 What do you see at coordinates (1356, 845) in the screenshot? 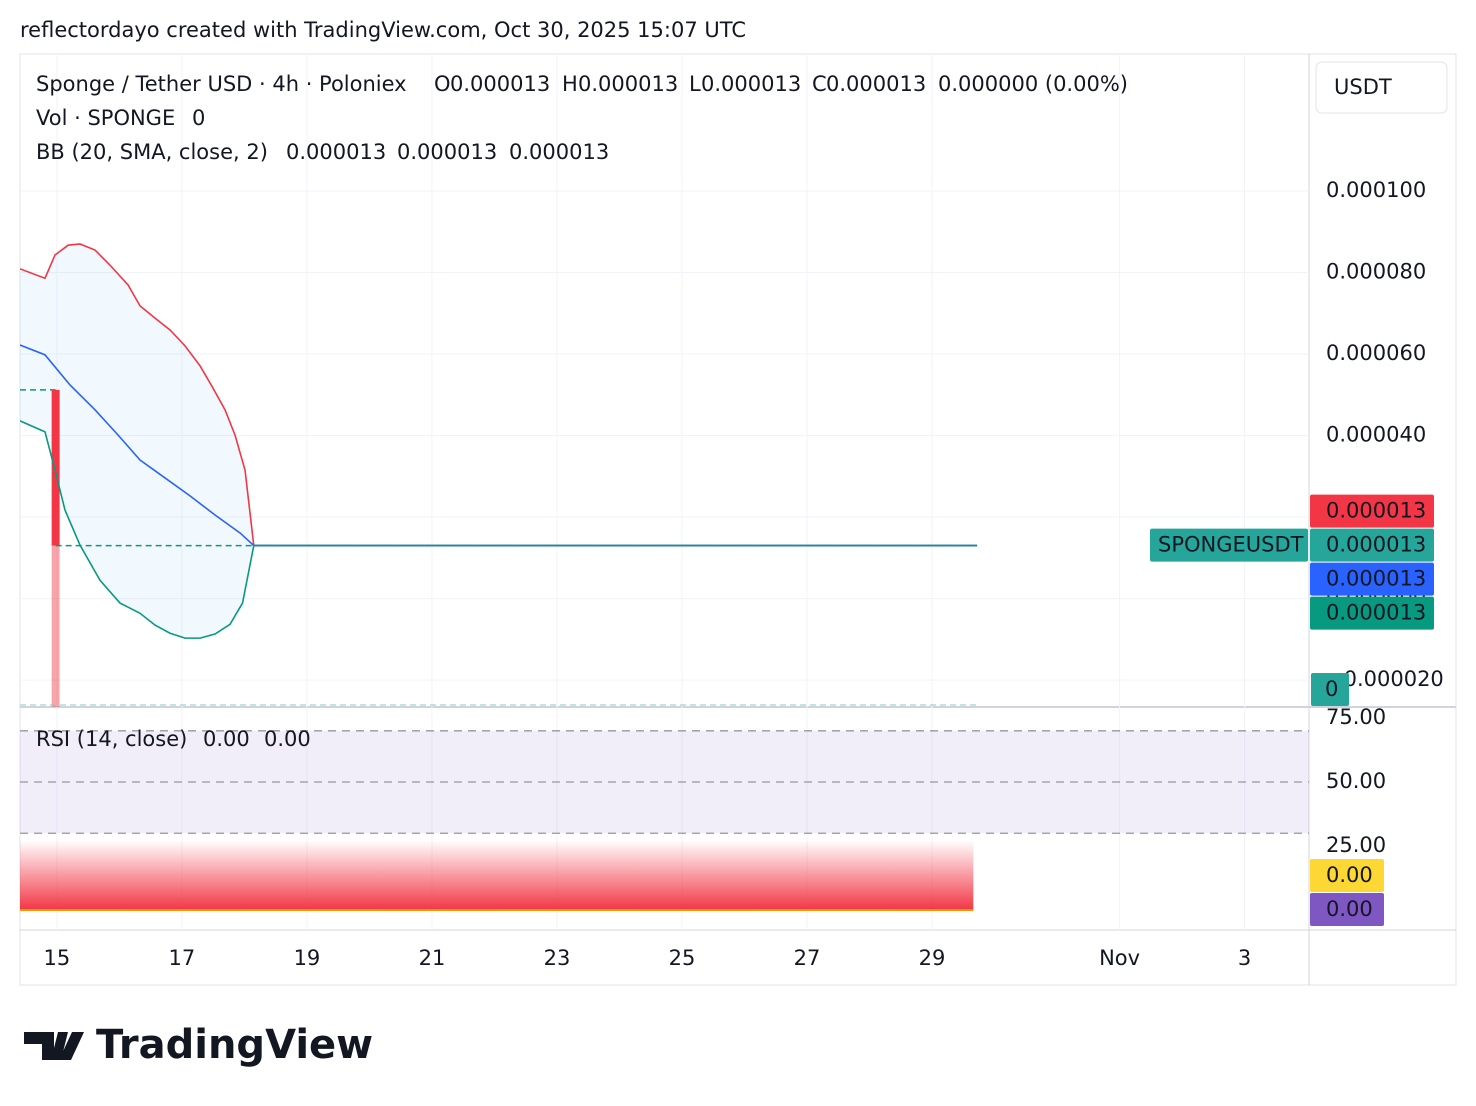
I see `rsi-tick-label: 25.00` at bounding box center [1356, 845].